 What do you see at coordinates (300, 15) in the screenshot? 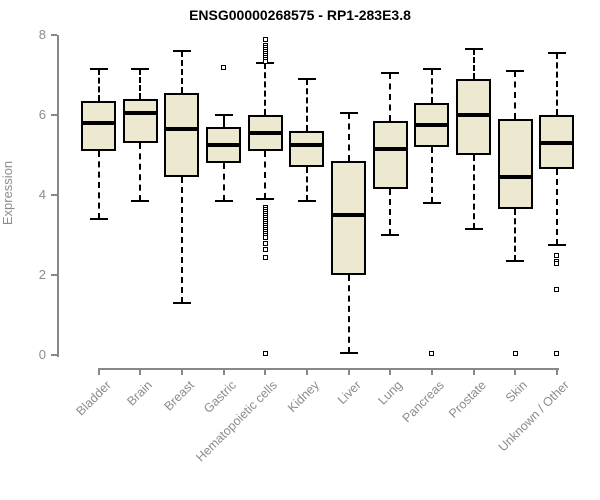
I see `chart-title: ENSG00000268575 - RP1-283E3.8` at bounding box center [300, 15].